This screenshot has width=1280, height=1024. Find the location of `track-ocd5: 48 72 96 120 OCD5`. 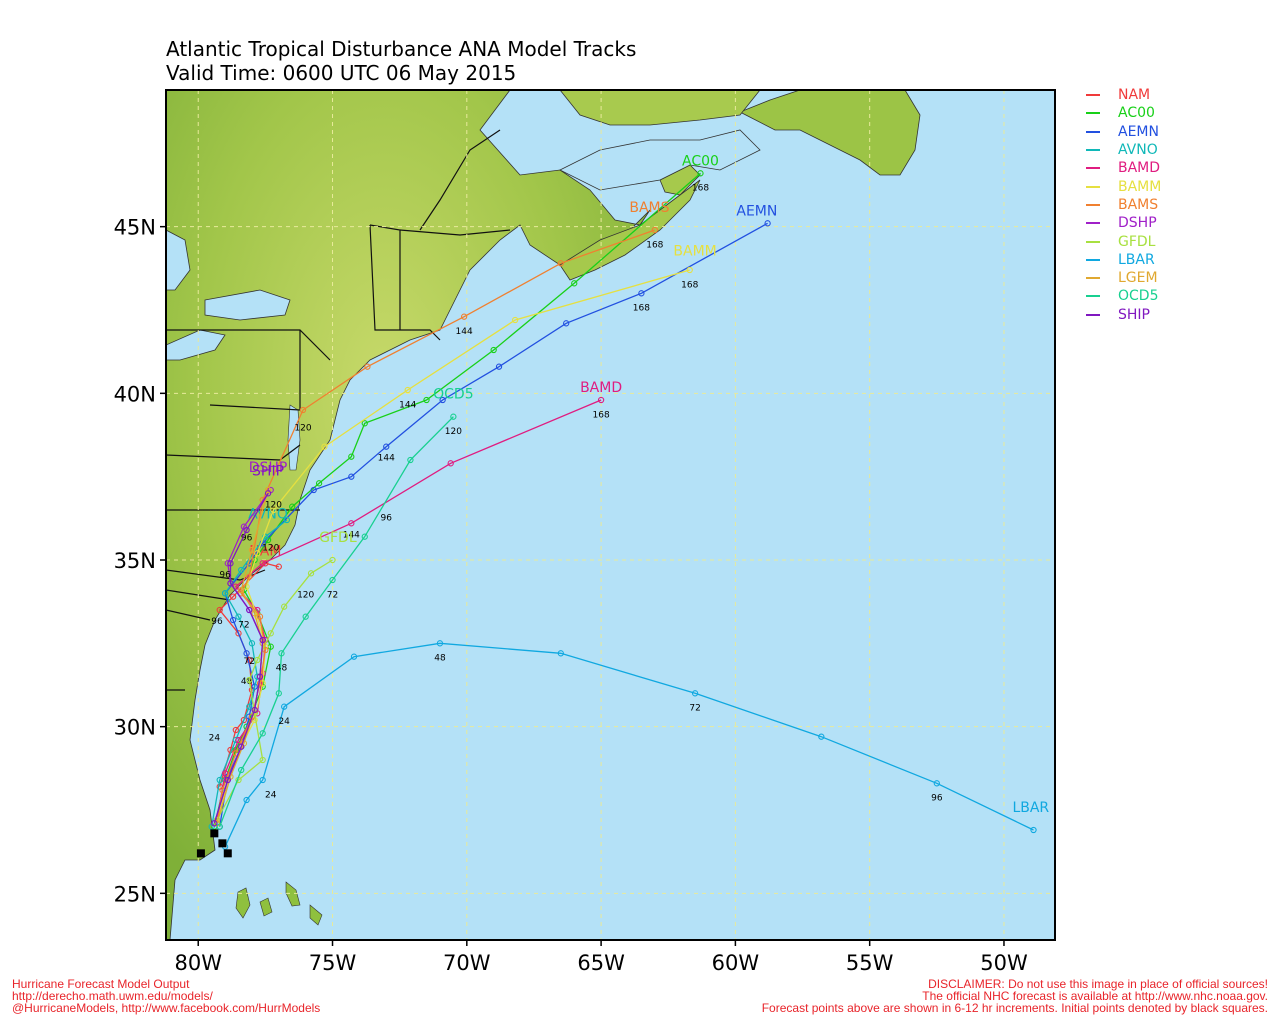

track-ocd5: 48 72 96 120 OCD5 is located at coordinates (345, 608).